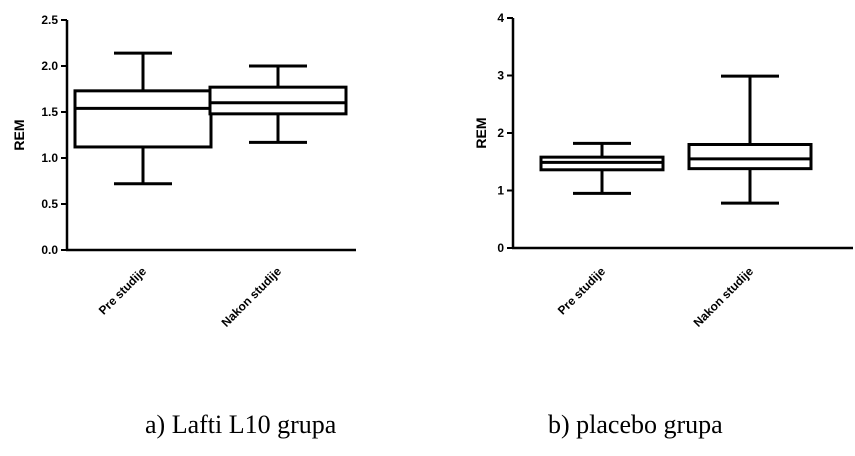 The height and width of the screenshot is (456, 855). Describe the element at coordinates (49, 20) in the screenshot. I see `y-tick-label: 2.5` at that location.